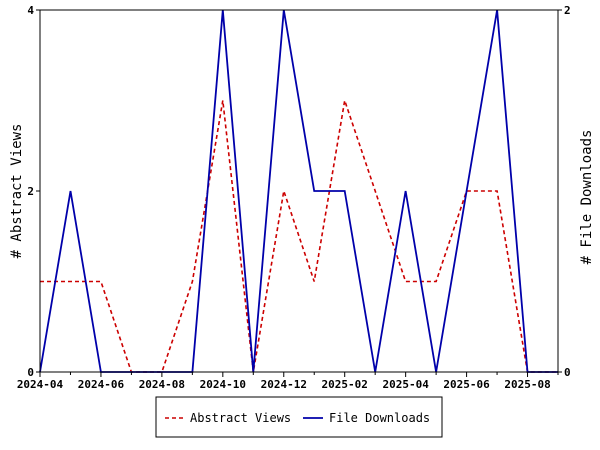 This screenshot has width=600, height=450. Describe the element at coordinates (567, 372) in the screenshot. I see `y-tick-label-right: 0` at that location.